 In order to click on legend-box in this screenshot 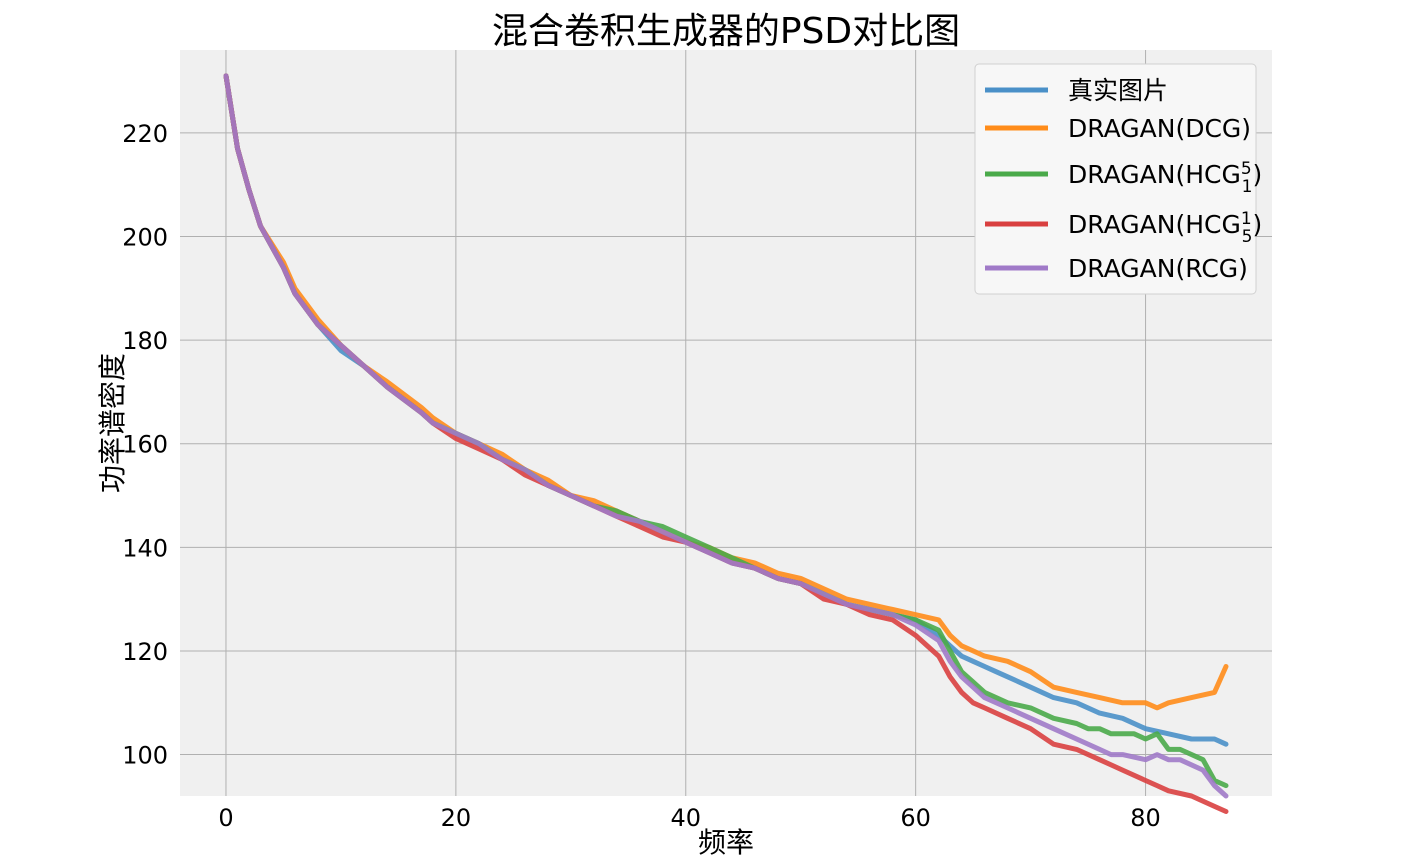, I will do `click(1115, 179)`.